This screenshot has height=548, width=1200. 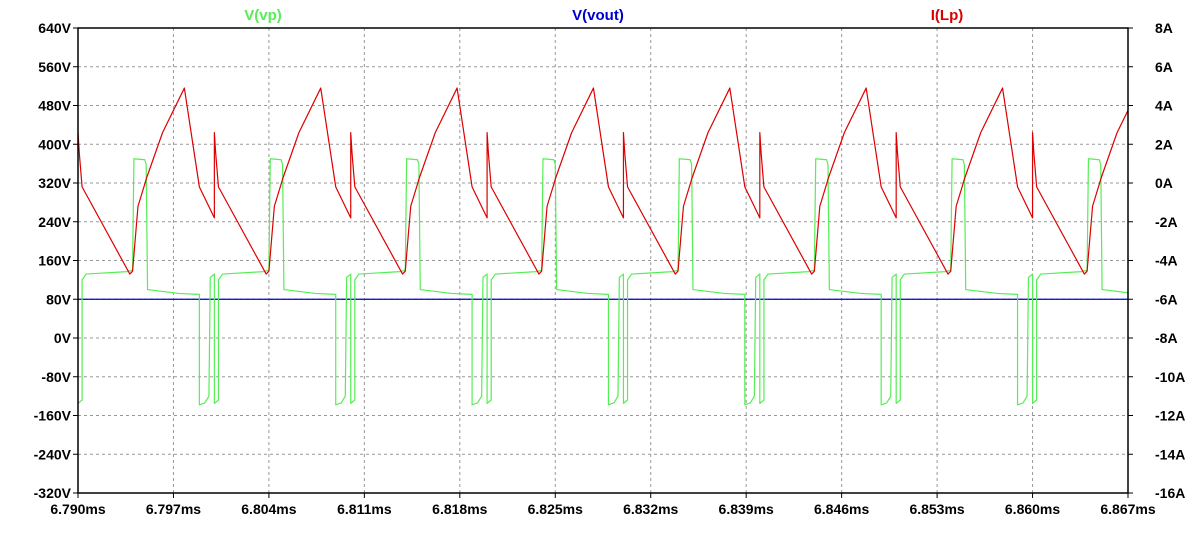 I want to click on legend-entry: V(vp), so click(x=263, y=15).